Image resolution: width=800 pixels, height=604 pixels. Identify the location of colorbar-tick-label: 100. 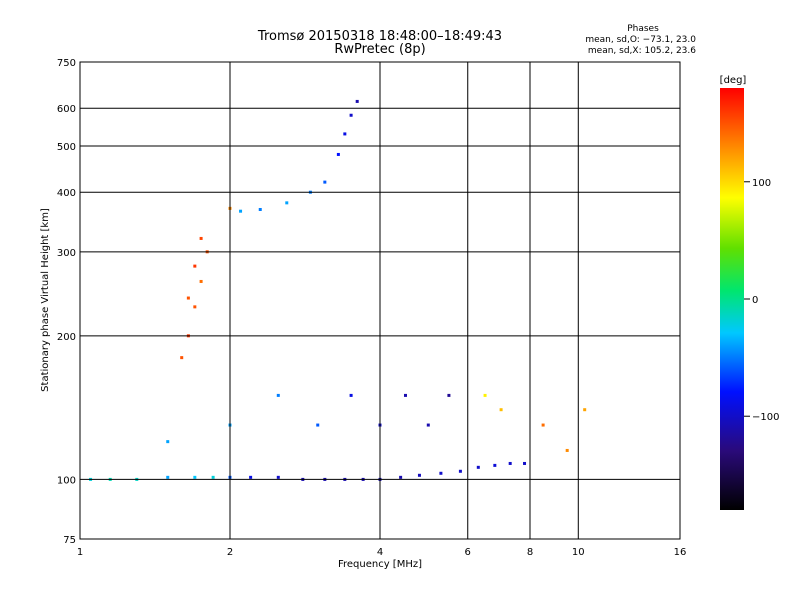
(761, 183).